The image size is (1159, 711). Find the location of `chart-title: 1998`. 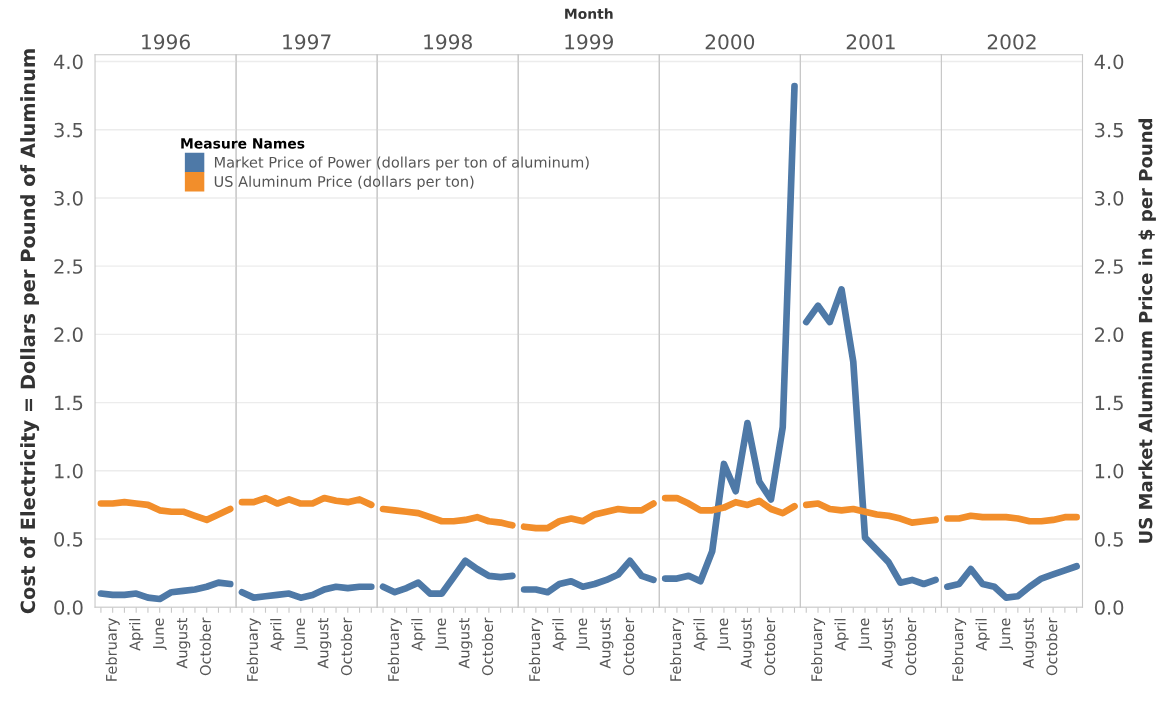

chart-title: 1998 is located at coordinates (448, 42).